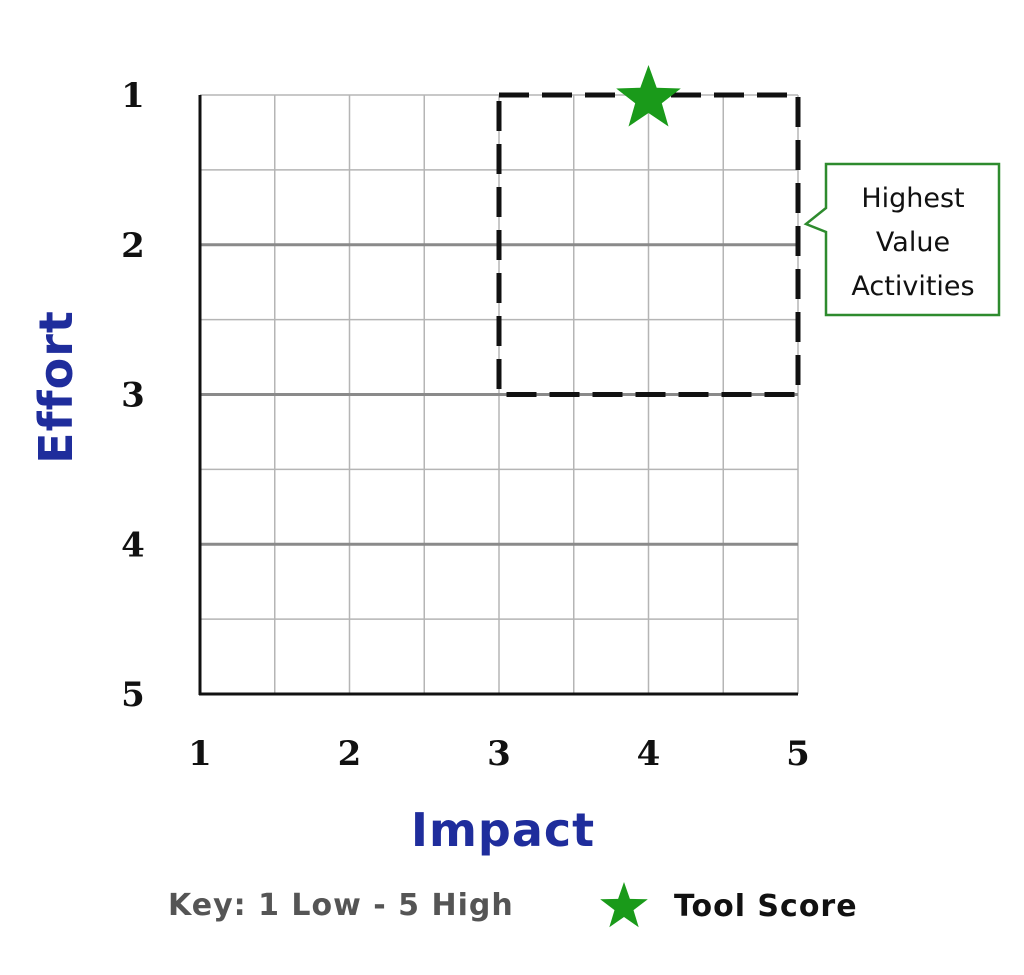 The height and width of the screenshot is (975, 1024). I want to click on x-tick-label-3: 3, so click(499, 754).